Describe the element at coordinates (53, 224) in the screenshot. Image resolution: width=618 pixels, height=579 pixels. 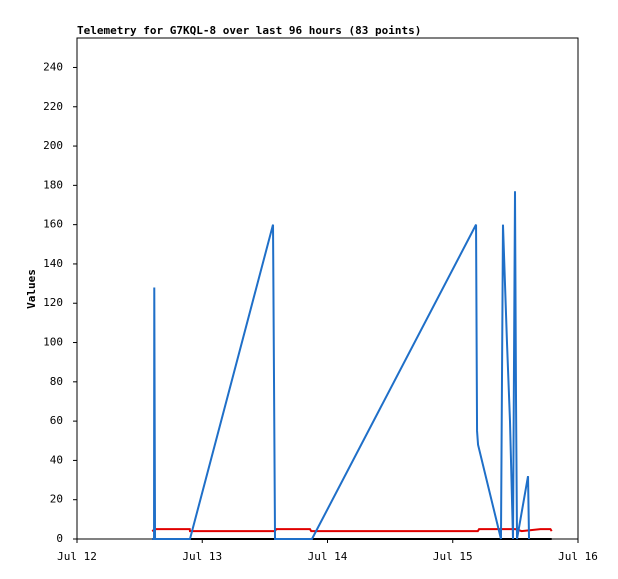
I see `y-tick-label: 160` at that location.